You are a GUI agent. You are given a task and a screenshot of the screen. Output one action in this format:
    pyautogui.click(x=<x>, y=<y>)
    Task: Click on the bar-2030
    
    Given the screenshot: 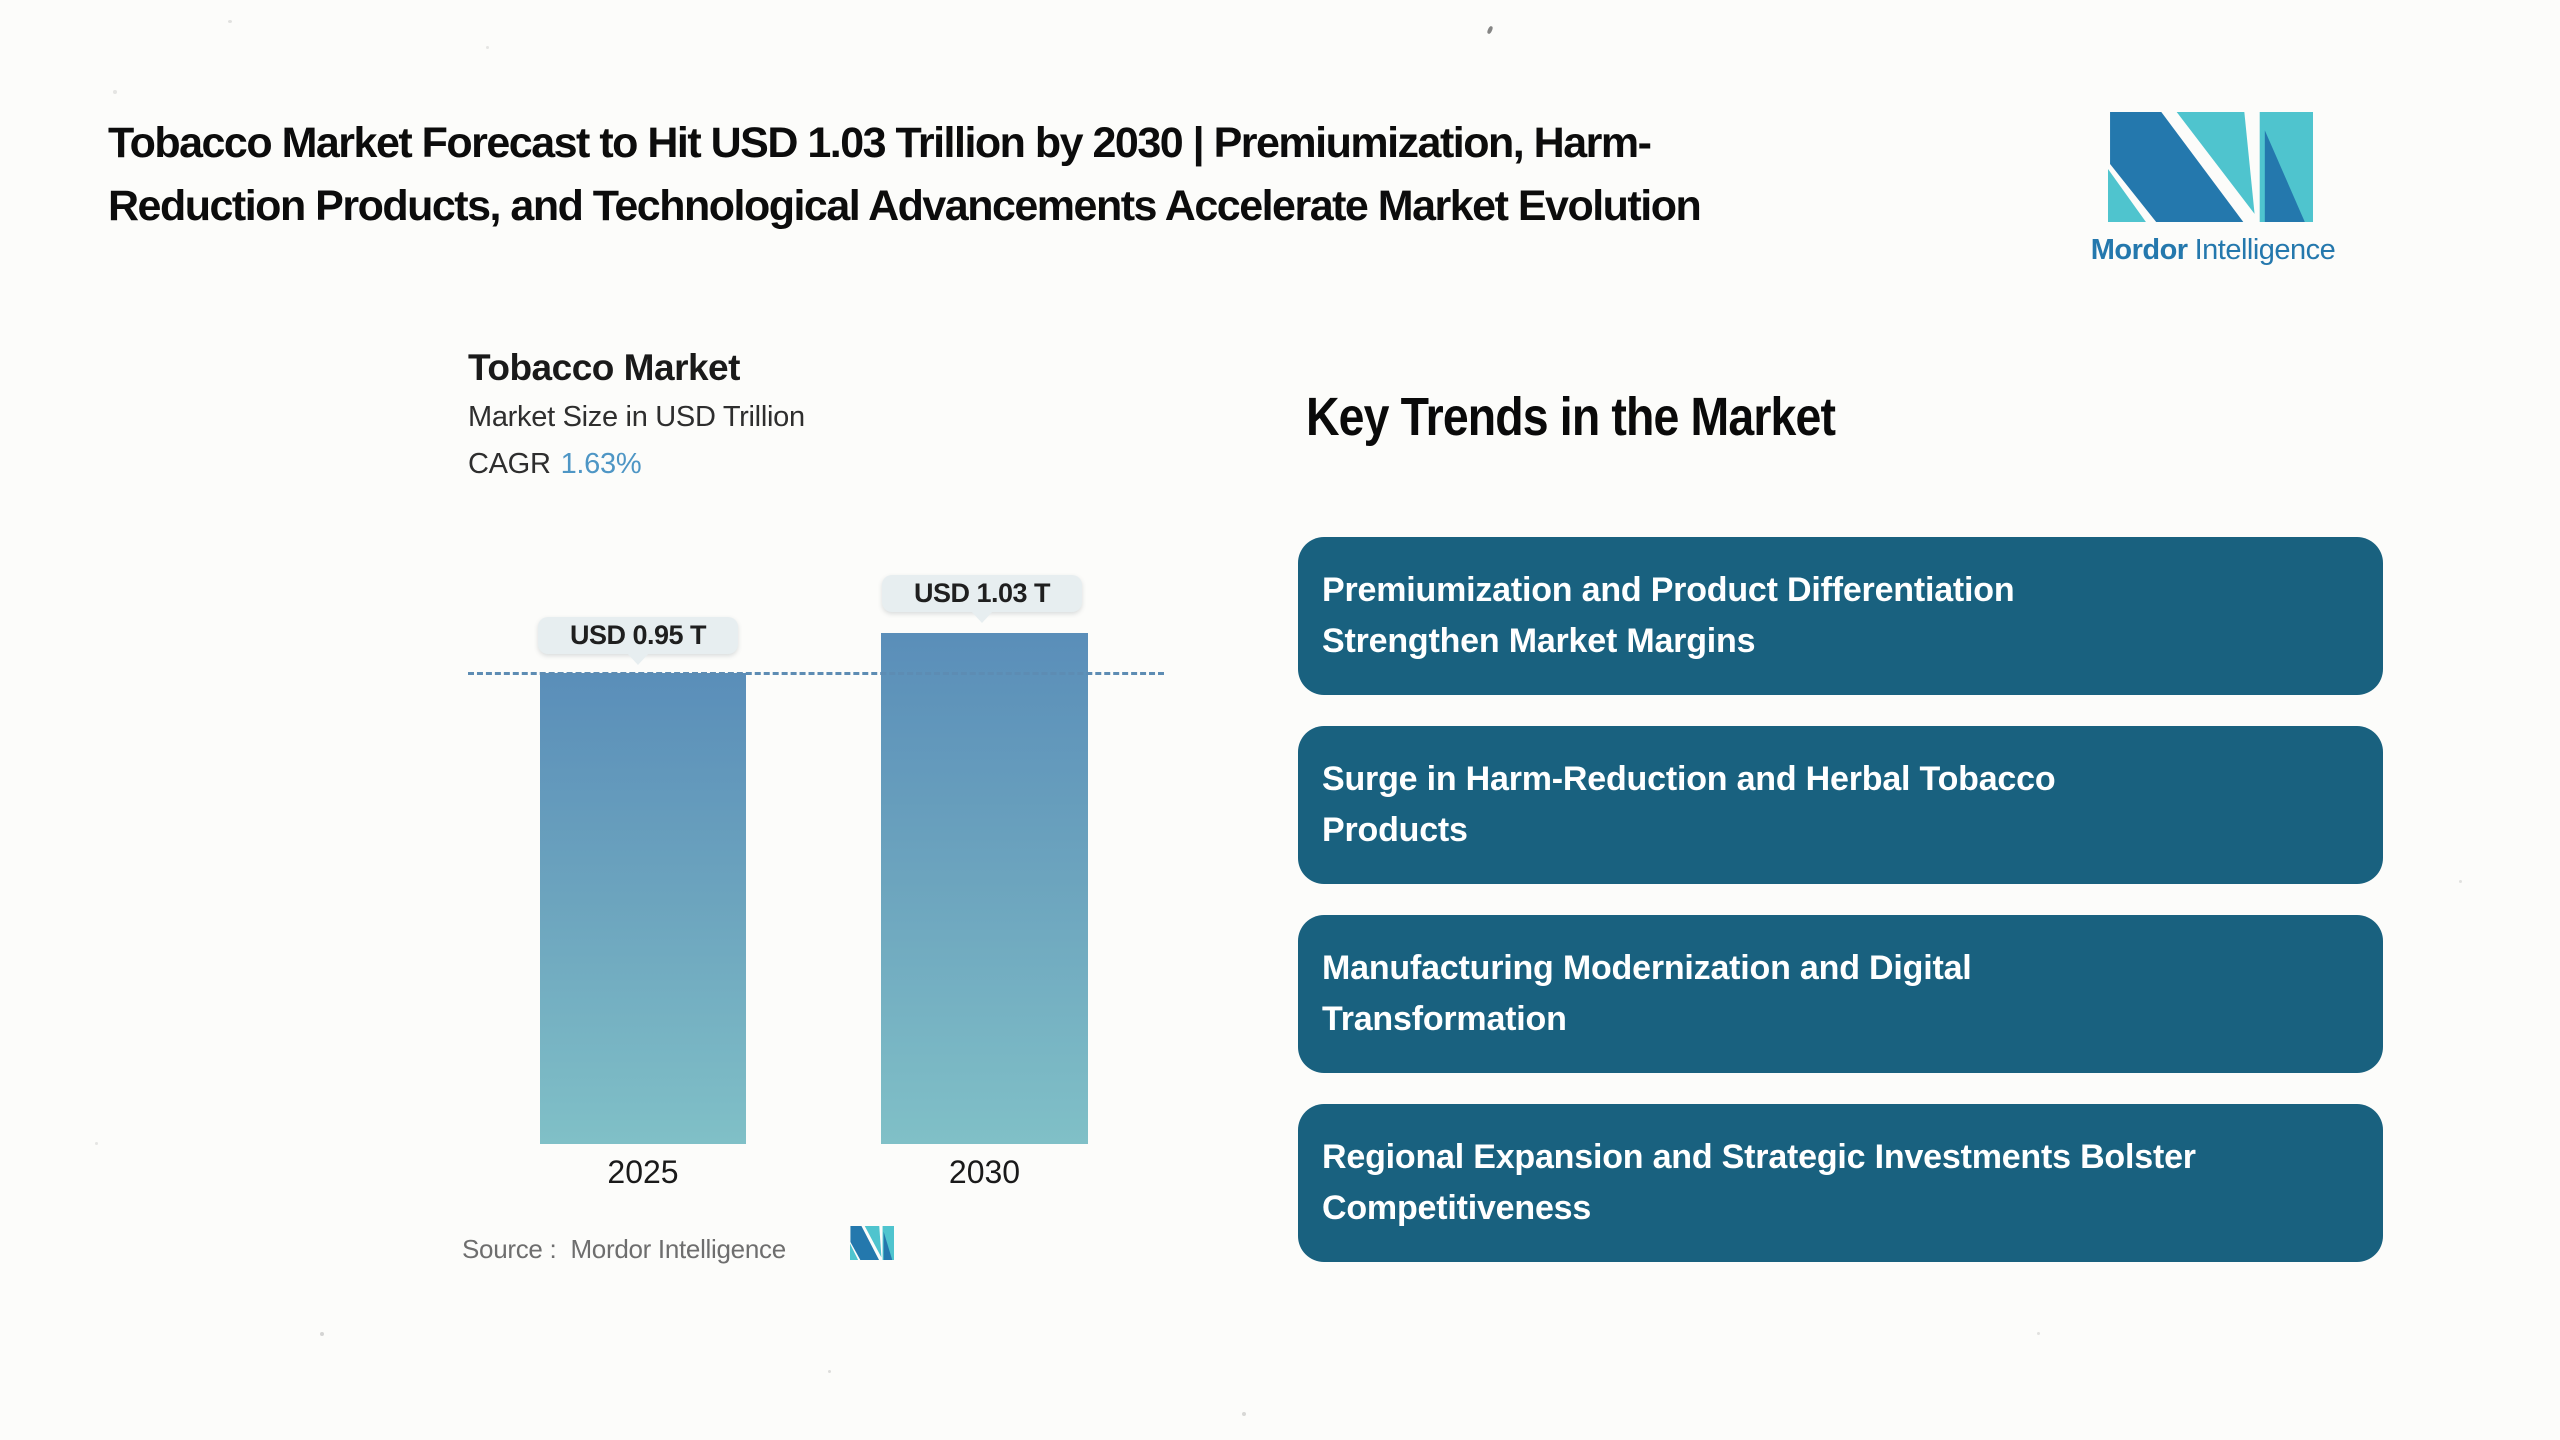 What is the action you would take?
    pyautogui.click(x=984, y=888)
    